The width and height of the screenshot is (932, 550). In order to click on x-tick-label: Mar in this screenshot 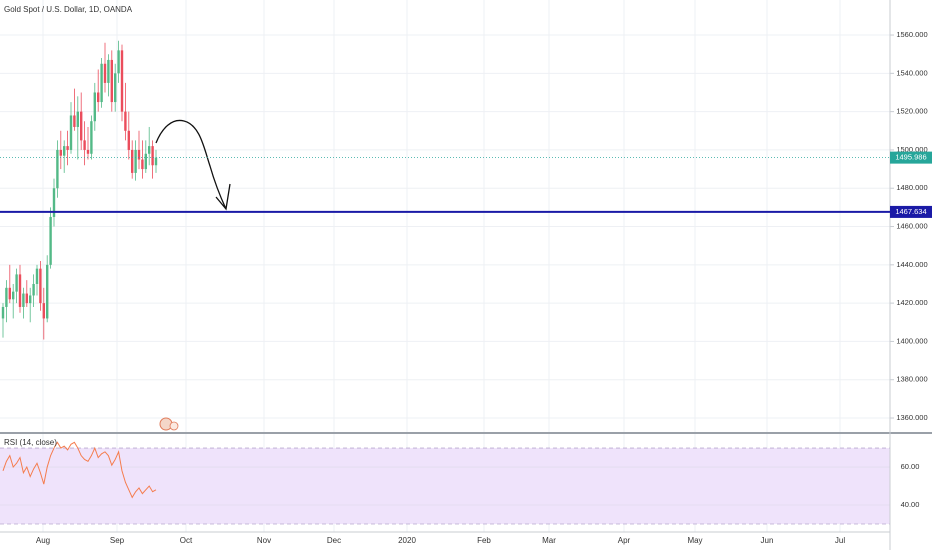, I will do `click(549, 540)`.